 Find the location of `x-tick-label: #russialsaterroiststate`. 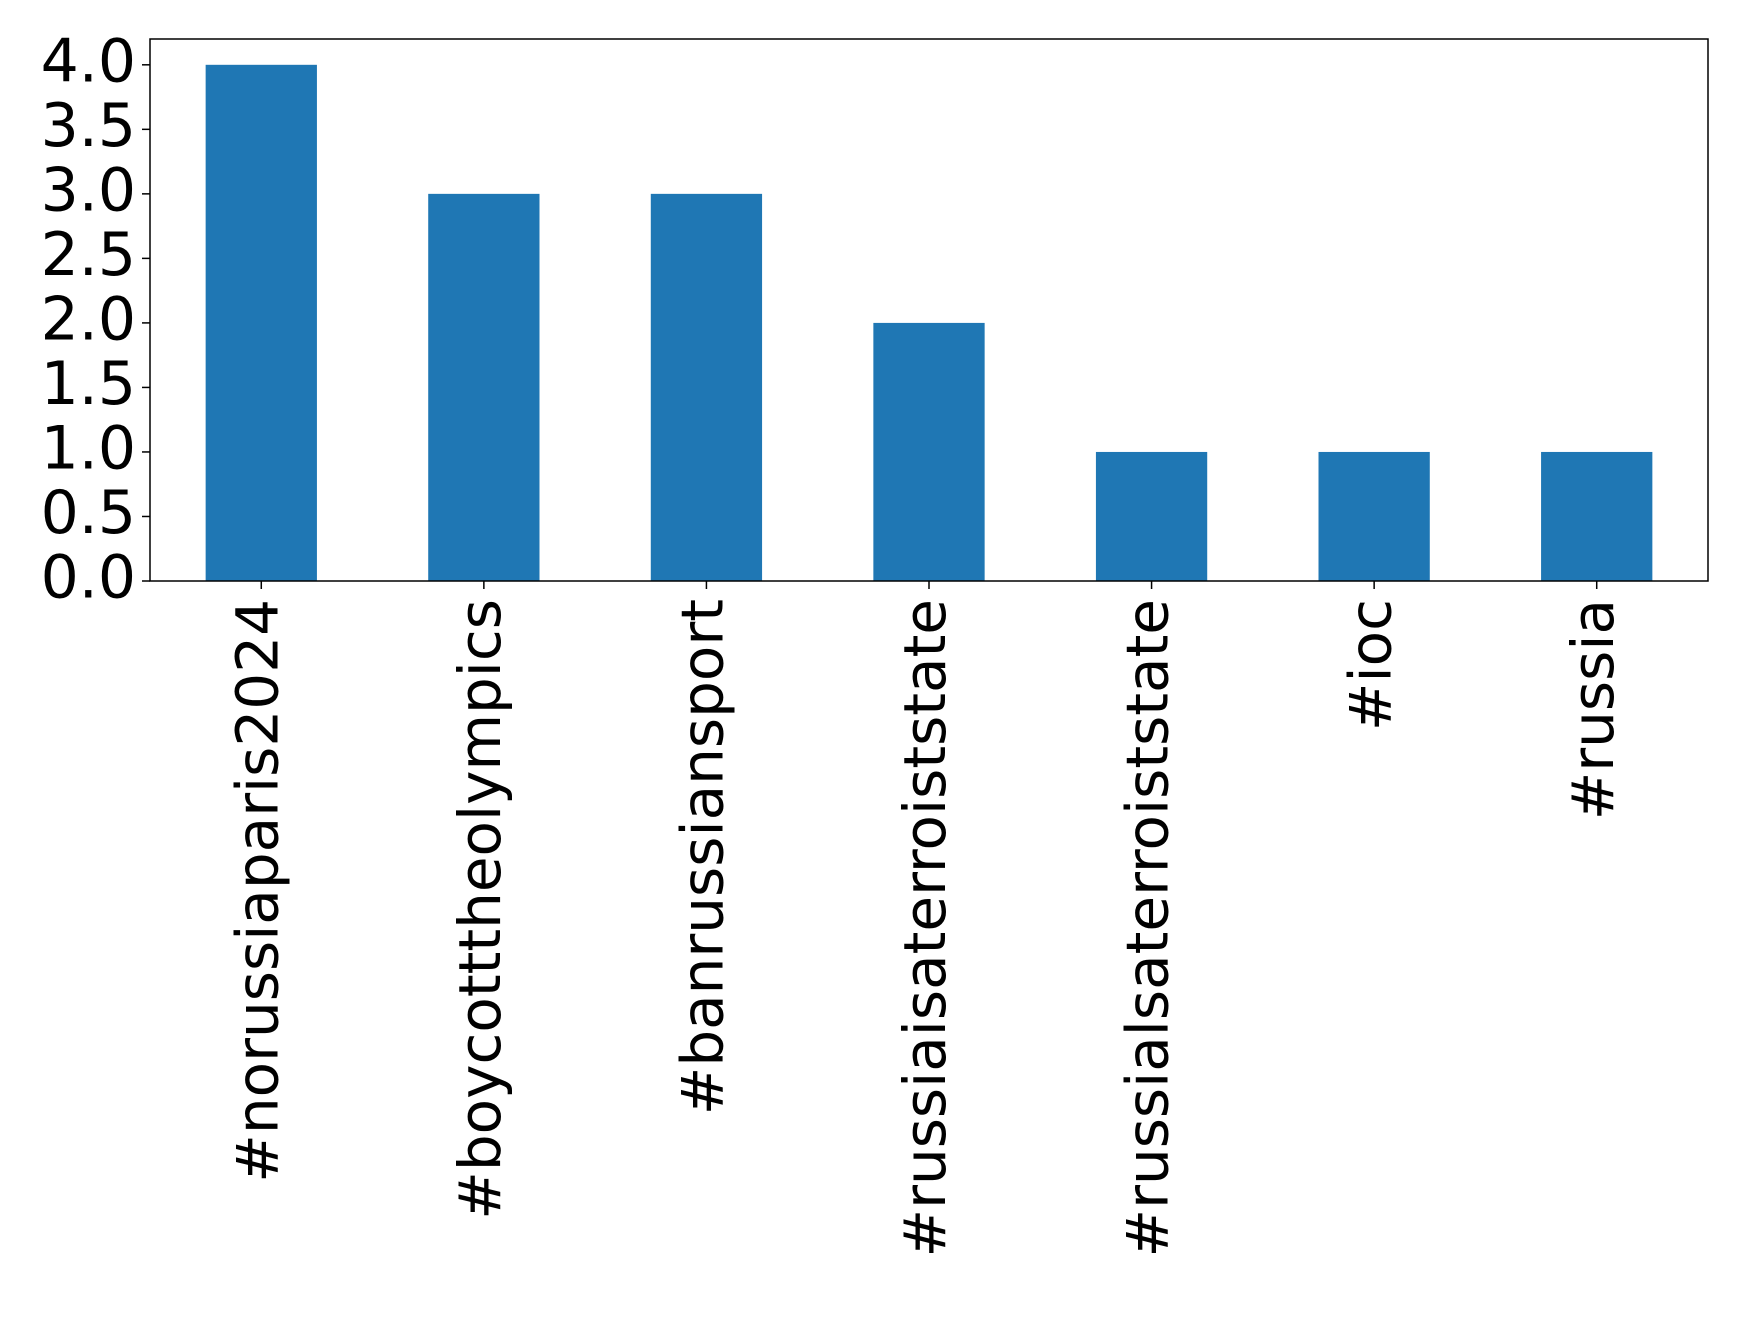

x-tick-label: #russialsaterroiststate is located at coordinates (1148, 928).